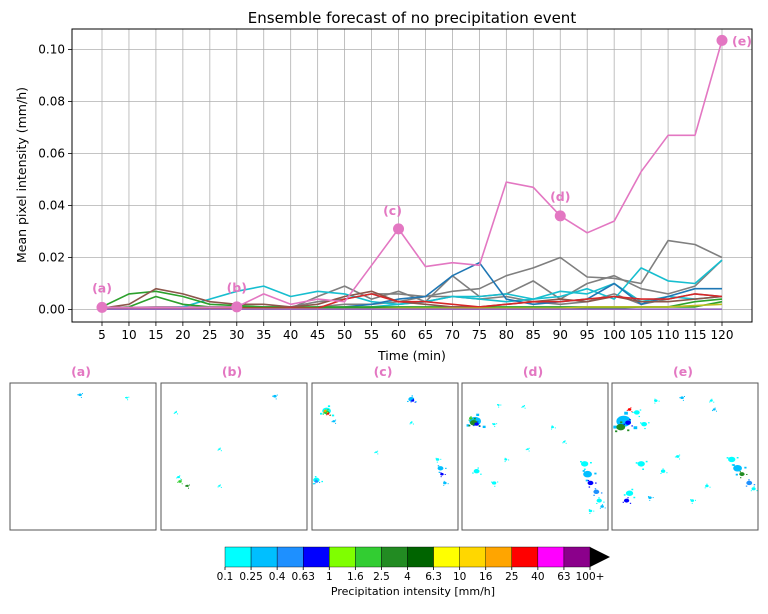 This screenshot has width=768, height=614. I want to click on panel: (e), so click(685, 447).